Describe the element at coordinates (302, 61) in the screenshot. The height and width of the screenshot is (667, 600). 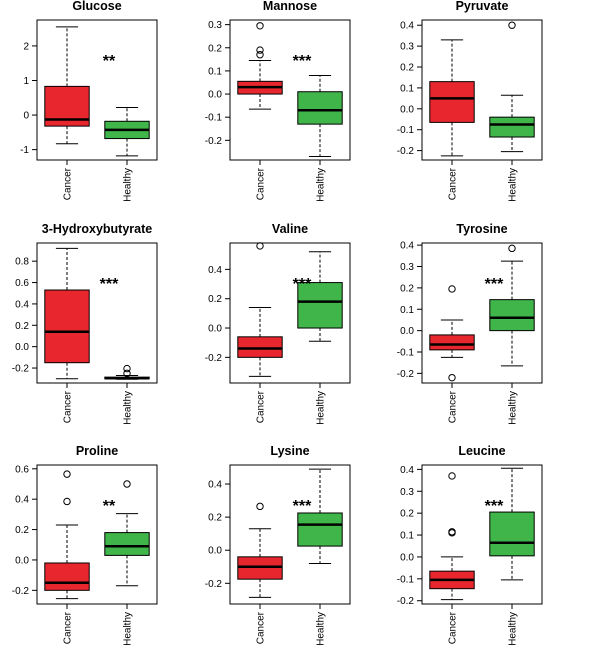
I see `significance-marker-mannose: ***` at that location.